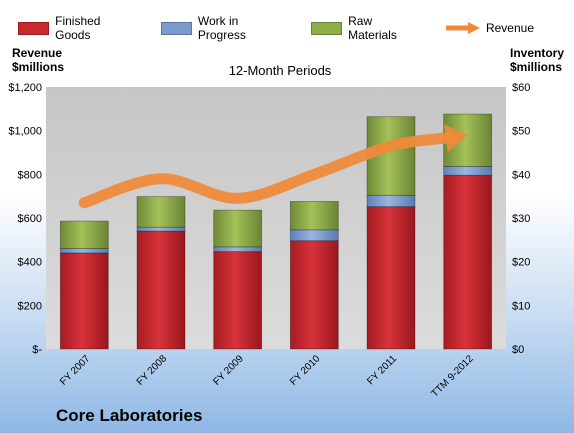 The width and height of the screenshot is (574, 433). Describe the element at coordinates (521, 175) in the screenshot. I see `right-tick-label: $40` at that location.